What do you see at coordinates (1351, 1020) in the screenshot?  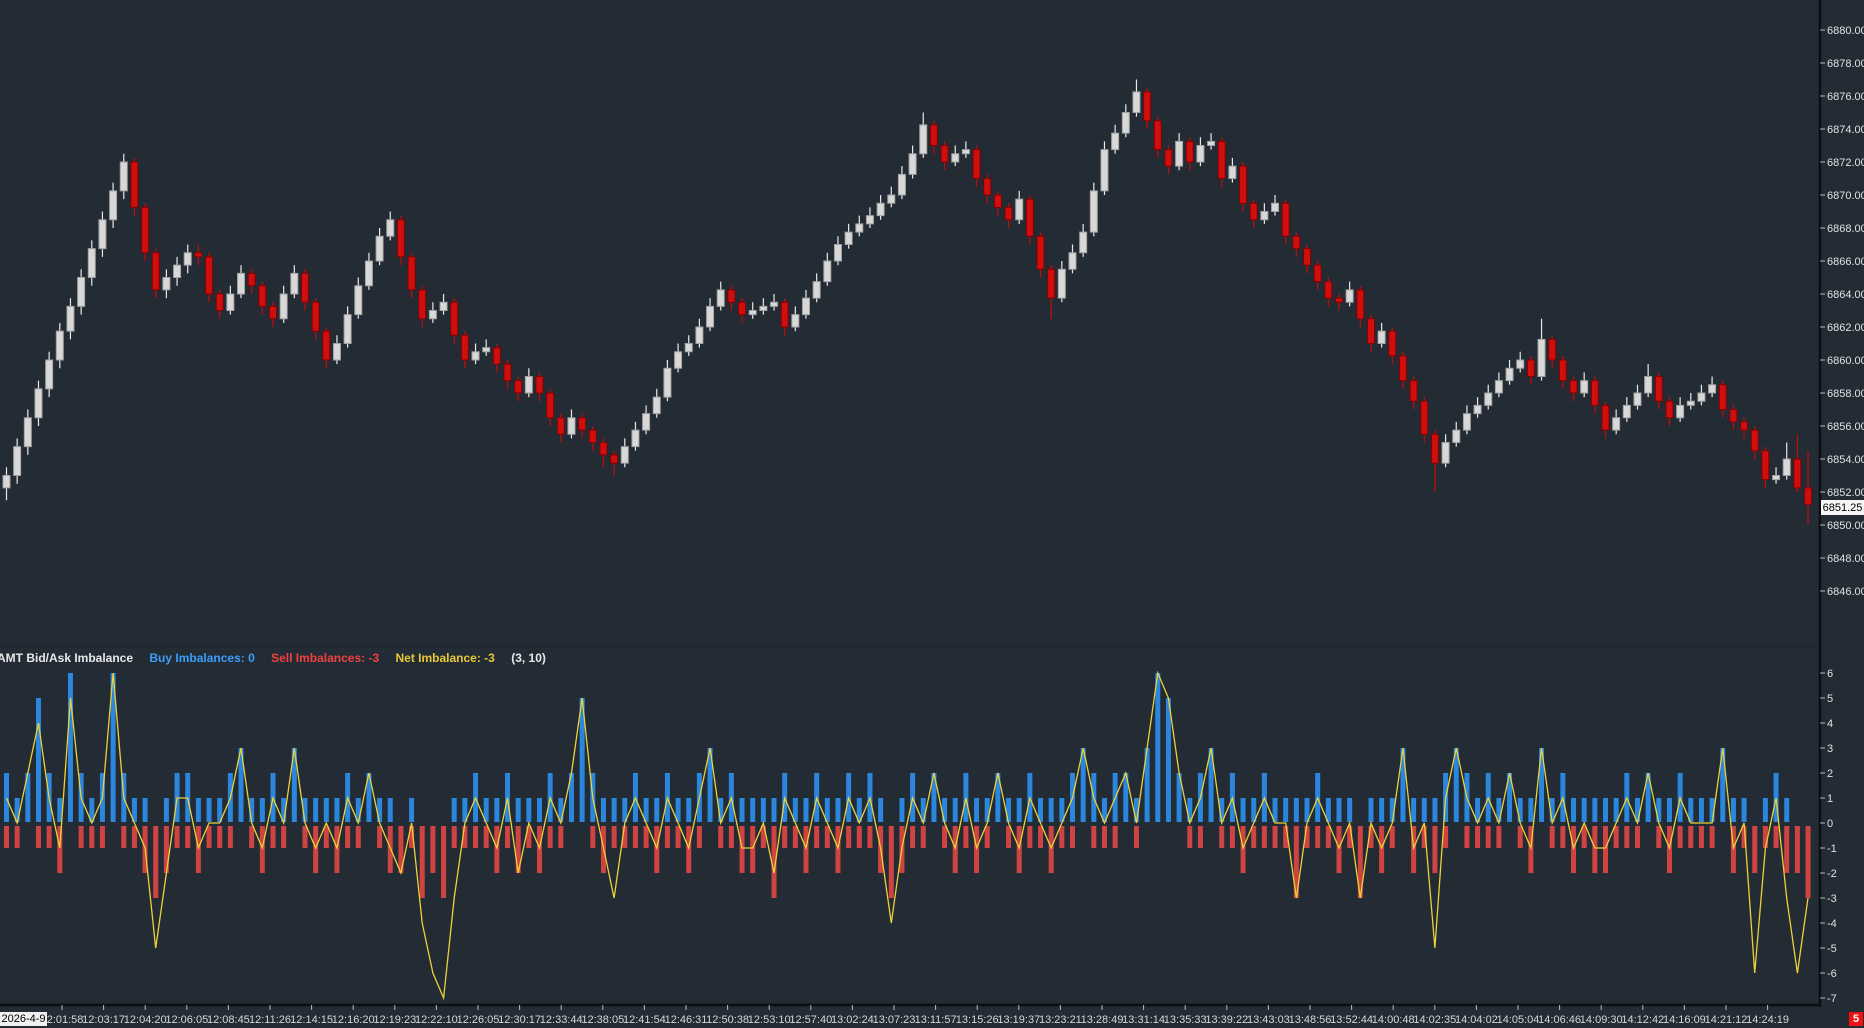 I see `time-tick-label: 13:52:44` at bounding box center [1351, 1020].